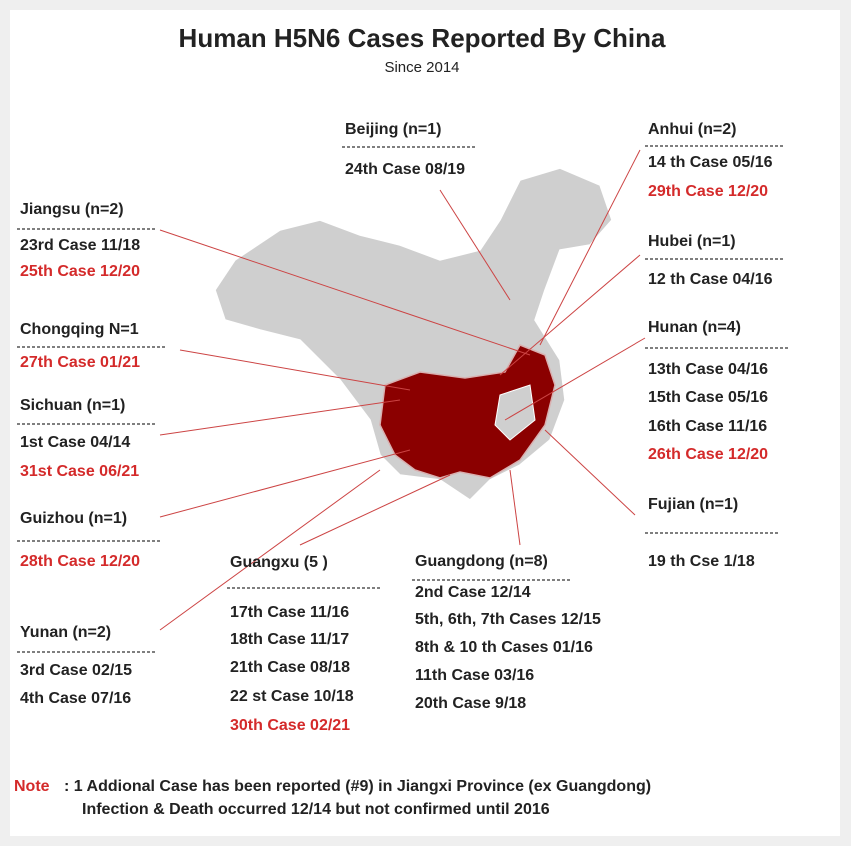 The image size is (851, 846). I want to click on region-name: Beijing (n=1), so click(393, 129).